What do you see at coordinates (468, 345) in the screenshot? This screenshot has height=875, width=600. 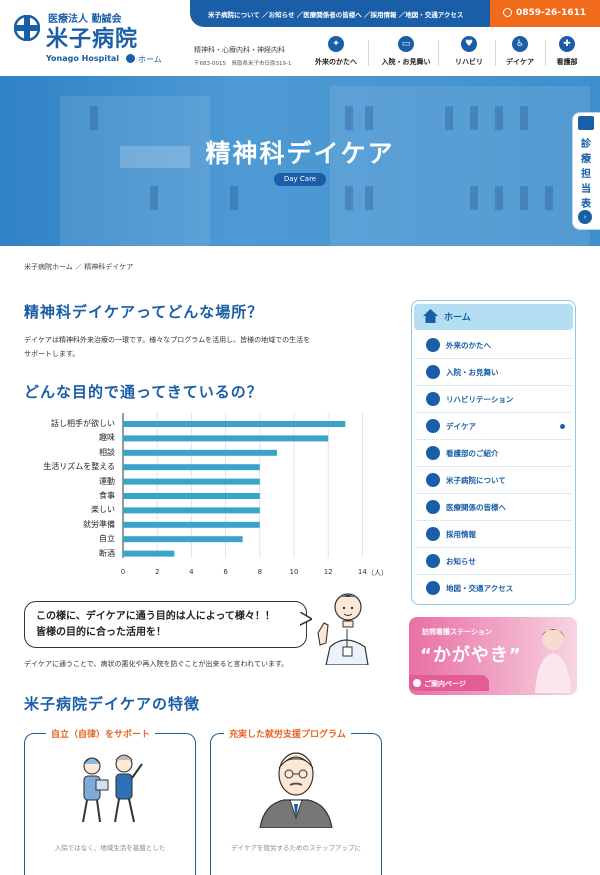 I see `sidebar-item-label: 外来のかたへ` at bounding box center [468, 345].